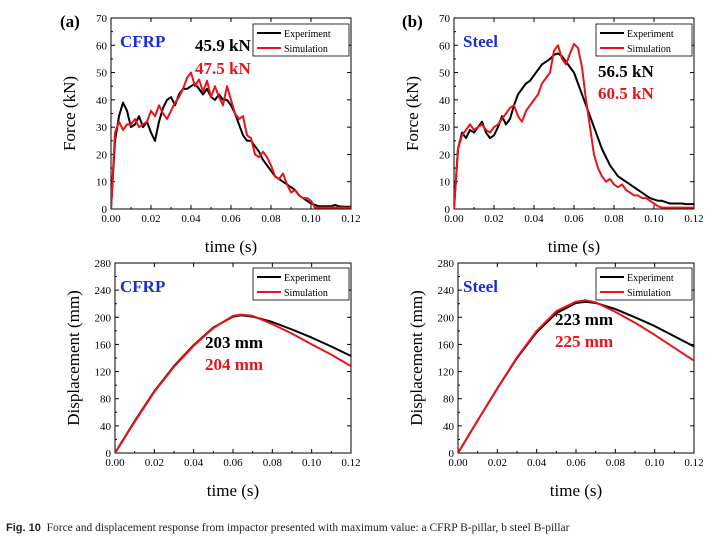  Describe the element at coordinates (449, 400) in the screenshot. I see `y-tick-label: 80` at that location.